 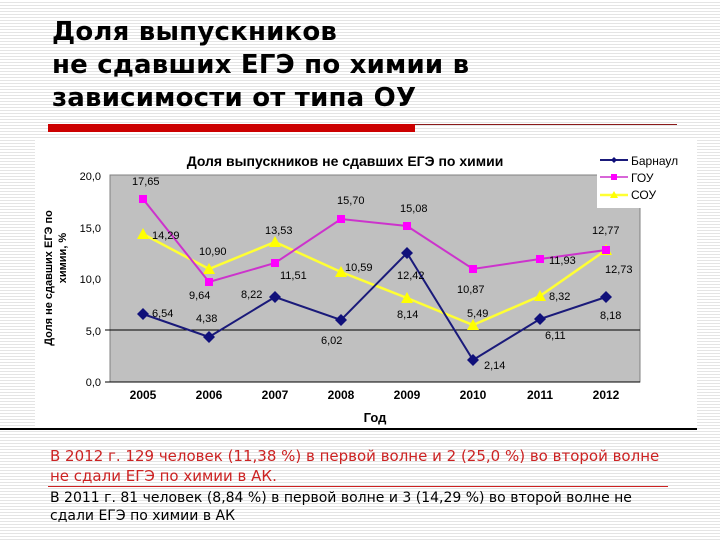 What do you see at coordinates (407, 395) in the screenshot?
I see `x-tick: 2009` at bounding box center [407, 395].